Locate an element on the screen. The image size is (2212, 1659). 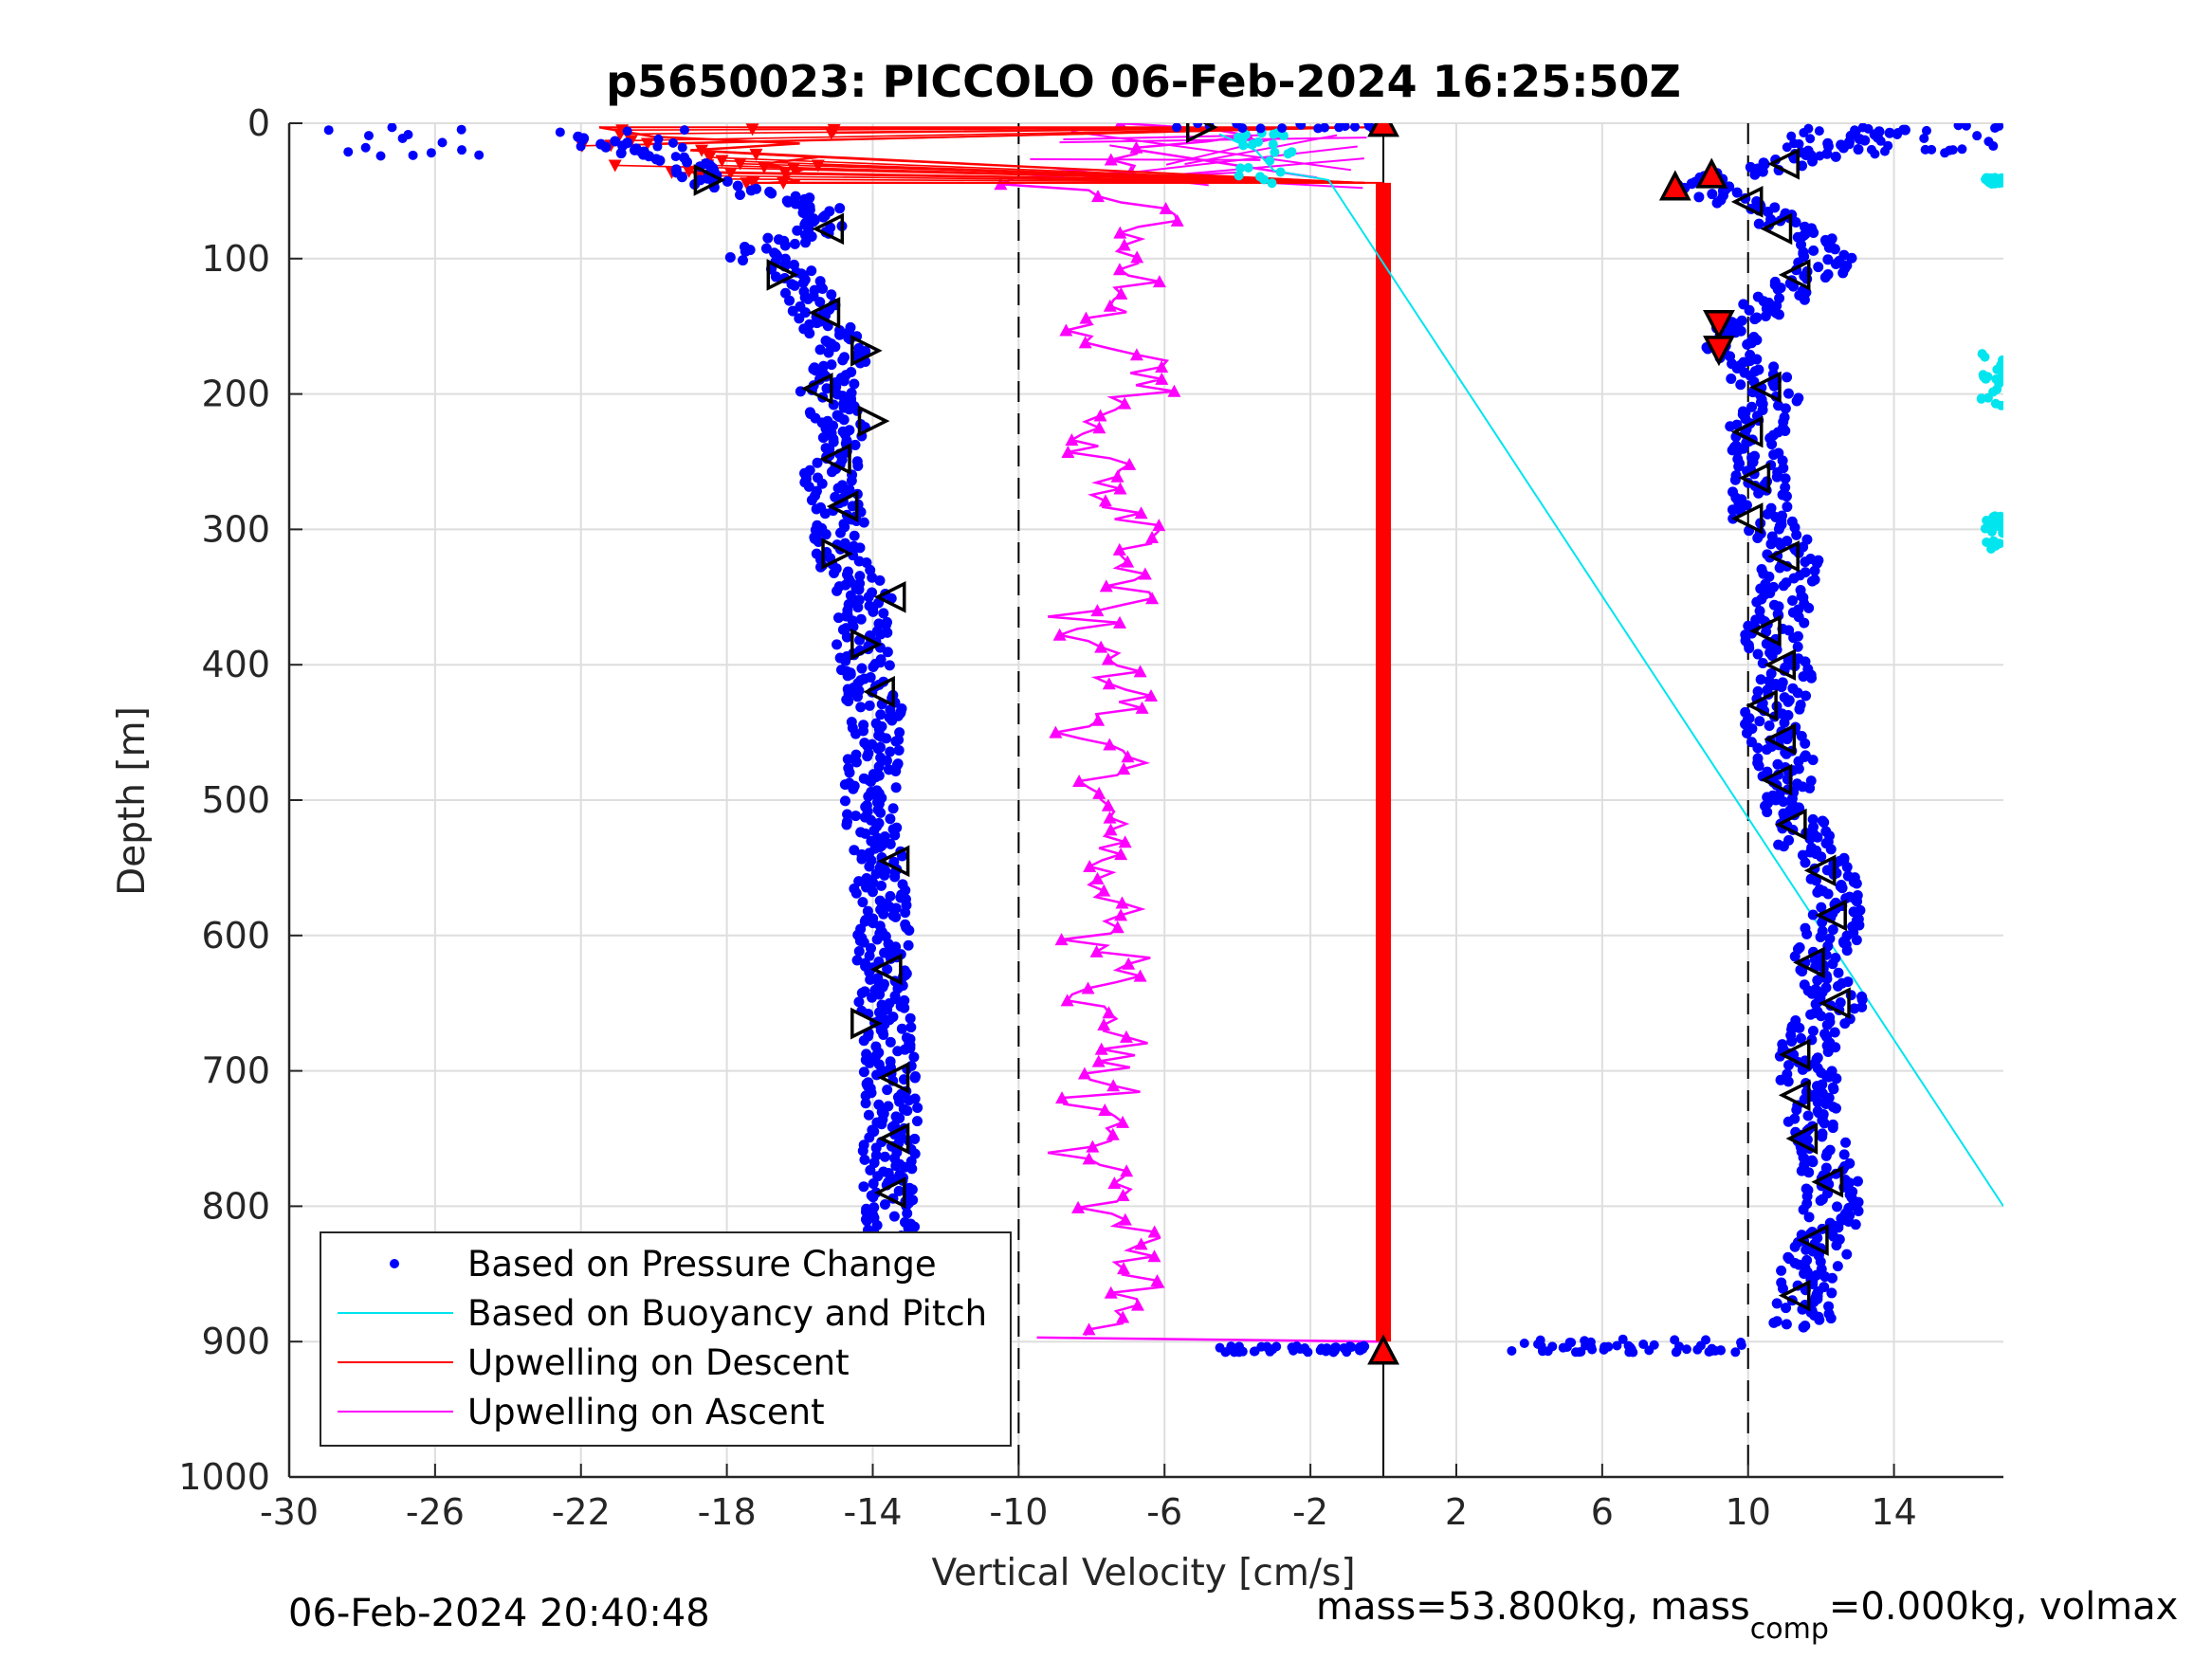
legend-label: Upwelling on Descent is located at coordinates (658, 1362).